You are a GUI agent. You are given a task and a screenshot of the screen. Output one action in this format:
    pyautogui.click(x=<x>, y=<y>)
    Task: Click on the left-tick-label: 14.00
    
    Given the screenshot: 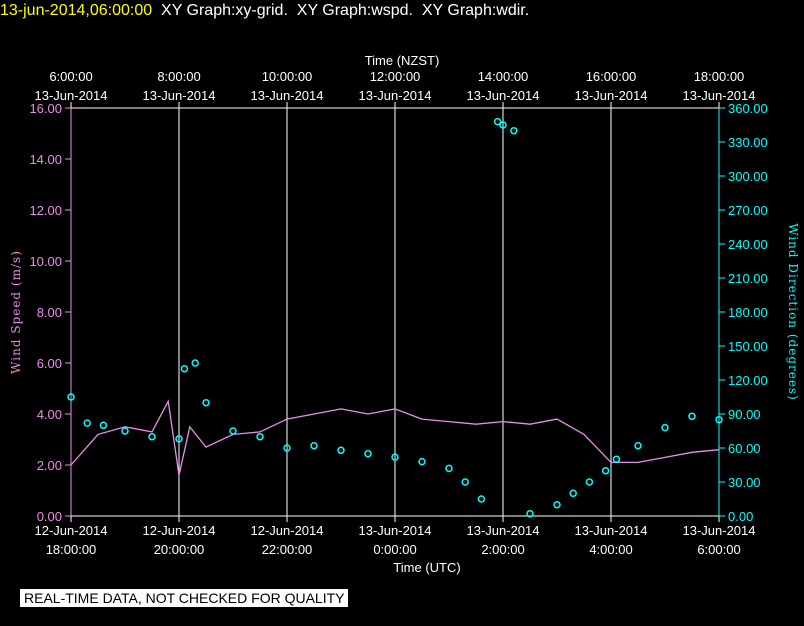 What is the action you would take?
    pyautogui.click(x=45, y=159)
    